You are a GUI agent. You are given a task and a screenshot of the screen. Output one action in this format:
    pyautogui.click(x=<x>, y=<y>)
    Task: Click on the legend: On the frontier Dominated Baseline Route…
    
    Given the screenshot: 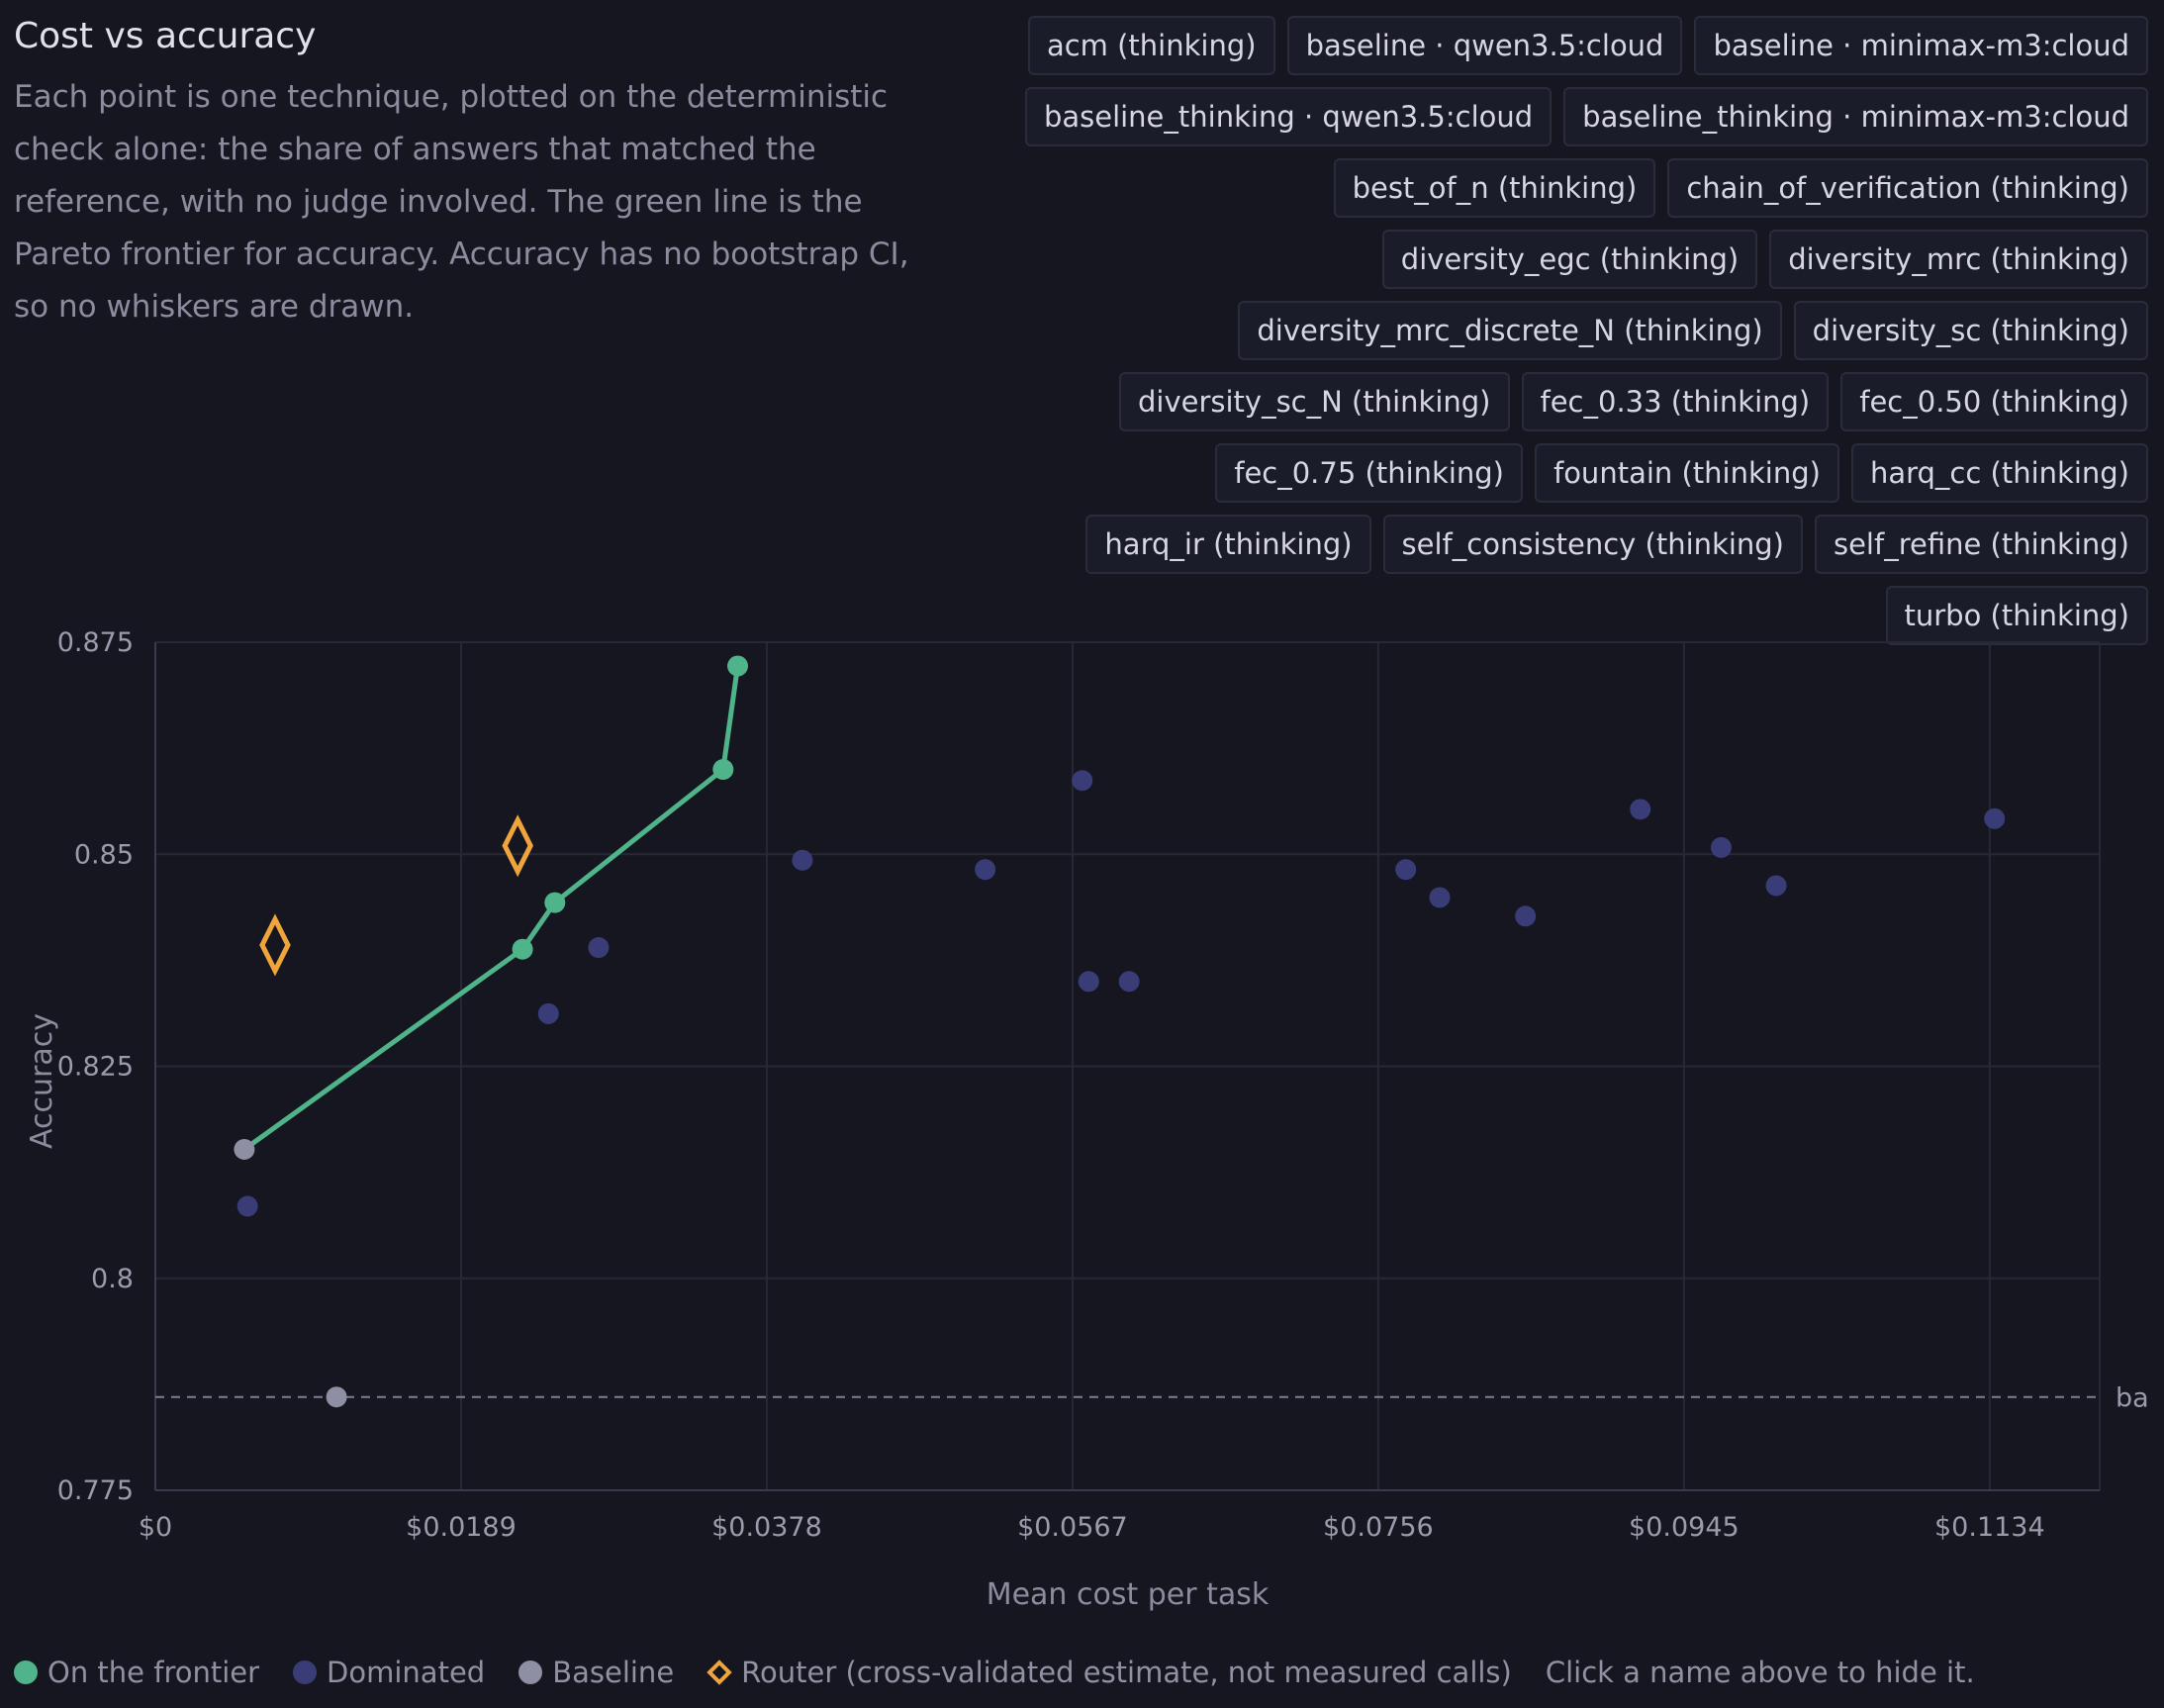 What is the action you would take?
    pyautogui.click(x=994, y=1672)
    